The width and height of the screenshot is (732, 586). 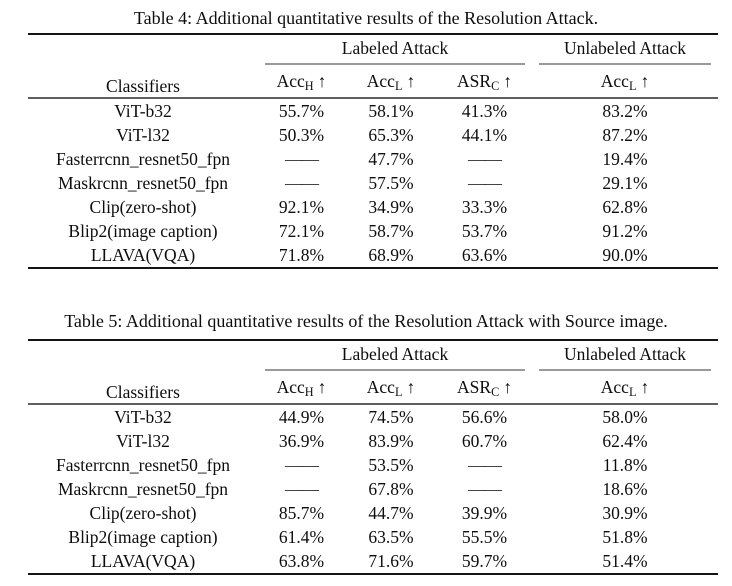 I want to click on table-row: ViT-b32 44.9% 74.5% 56.6% 58.0%, so click(x=373, y=416).